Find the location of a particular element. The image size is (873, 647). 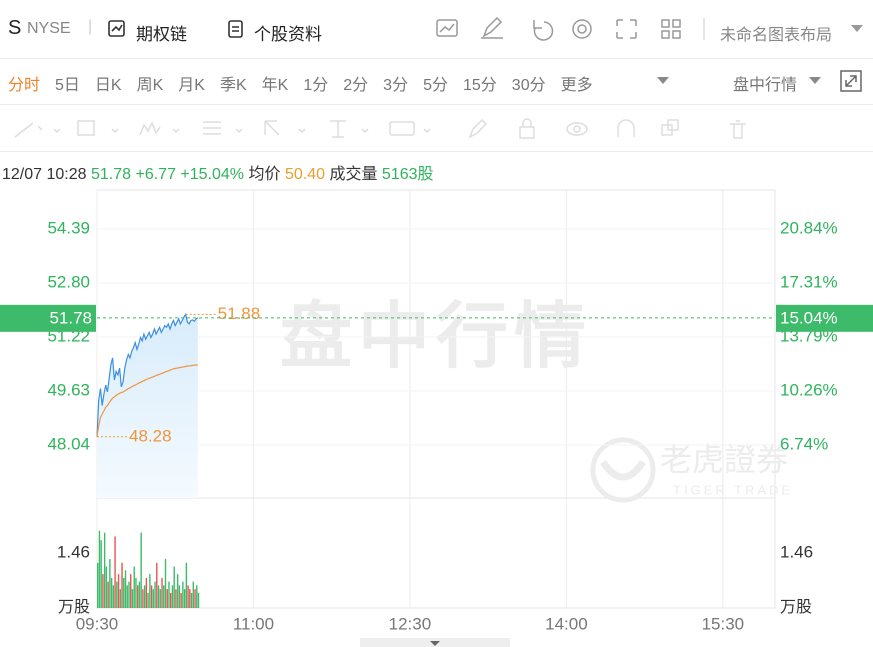

period-tab: 分时 is located at coordinates (24, 85).